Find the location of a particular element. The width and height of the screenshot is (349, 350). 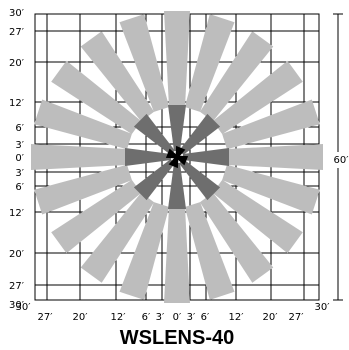

dimension-label: 60′ is located at coordinates (341, 160).